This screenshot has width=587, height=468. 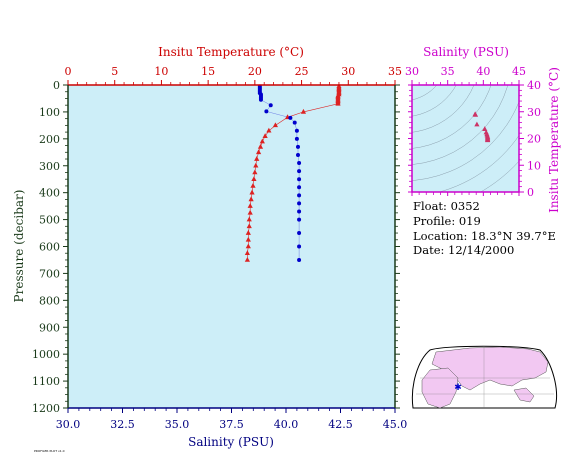 I want to click on map-graticule, so click(x=485, y=377).